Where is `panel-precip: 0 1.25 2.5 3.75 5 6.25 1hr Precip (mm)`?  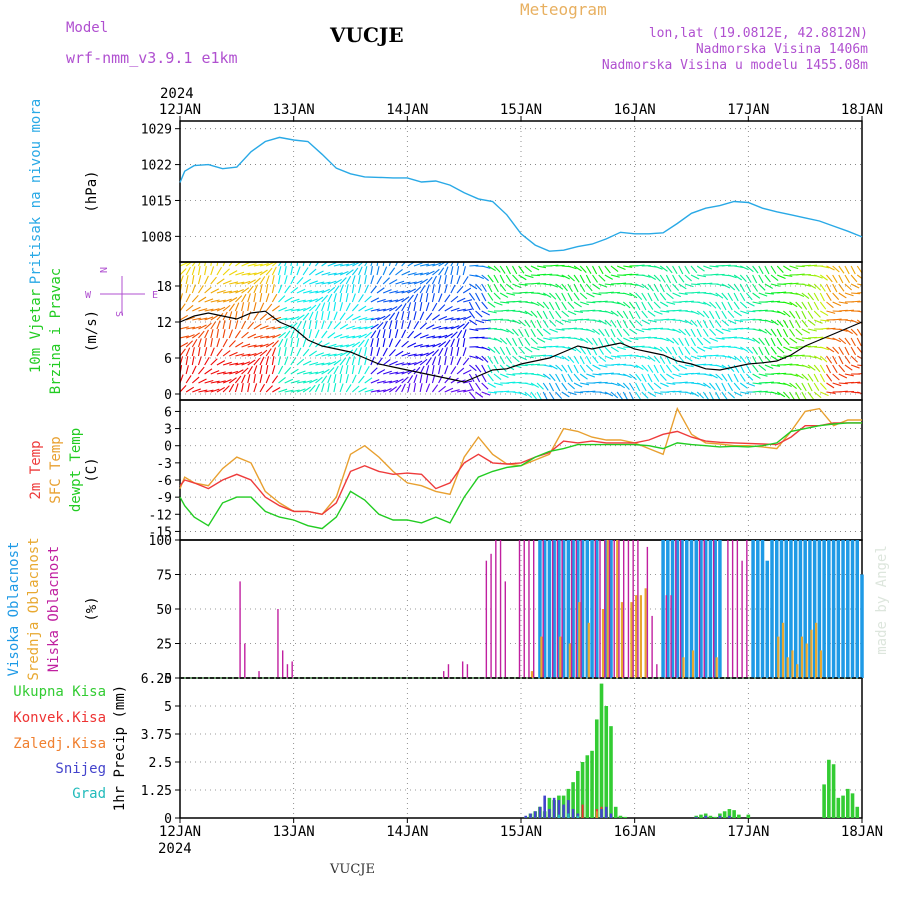
panel-precip: 0 1.25 2.5 3.75 5 6.25 1hr Precip (mm) is located at coordinates (487, 749).